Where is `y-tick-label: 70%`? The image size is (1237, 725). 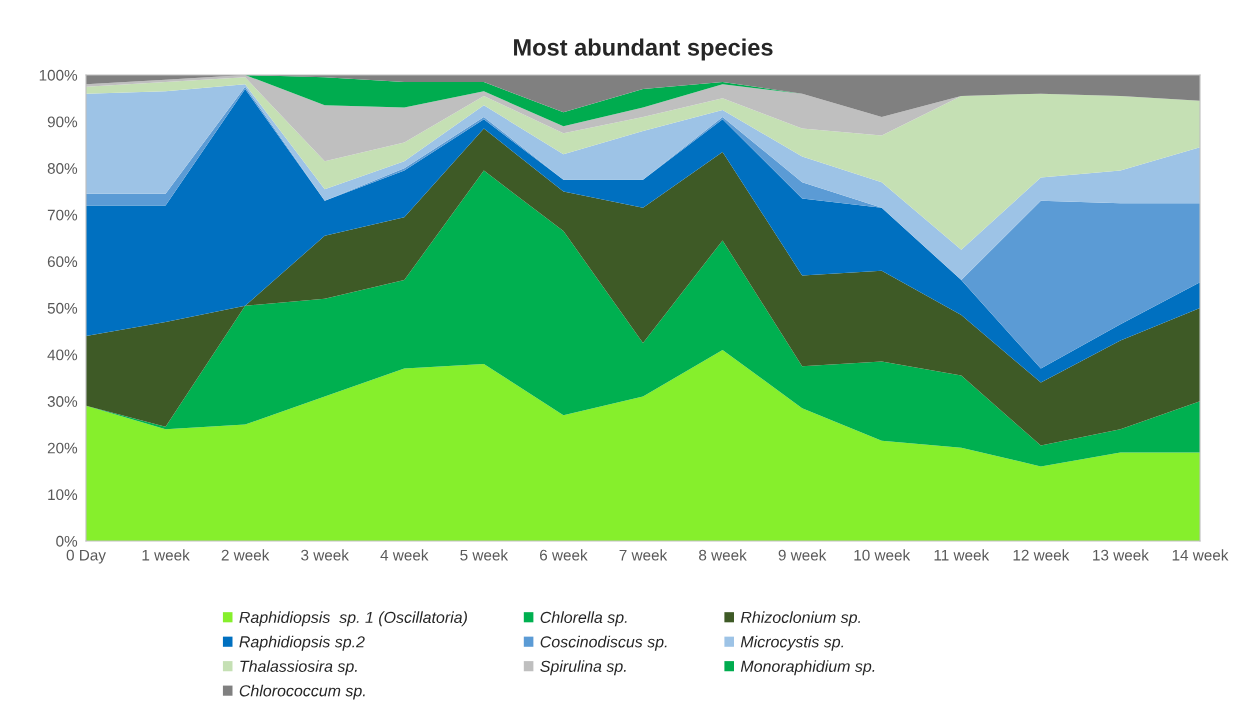
y-tick-label: 70% is located at coordinates (62, 215).